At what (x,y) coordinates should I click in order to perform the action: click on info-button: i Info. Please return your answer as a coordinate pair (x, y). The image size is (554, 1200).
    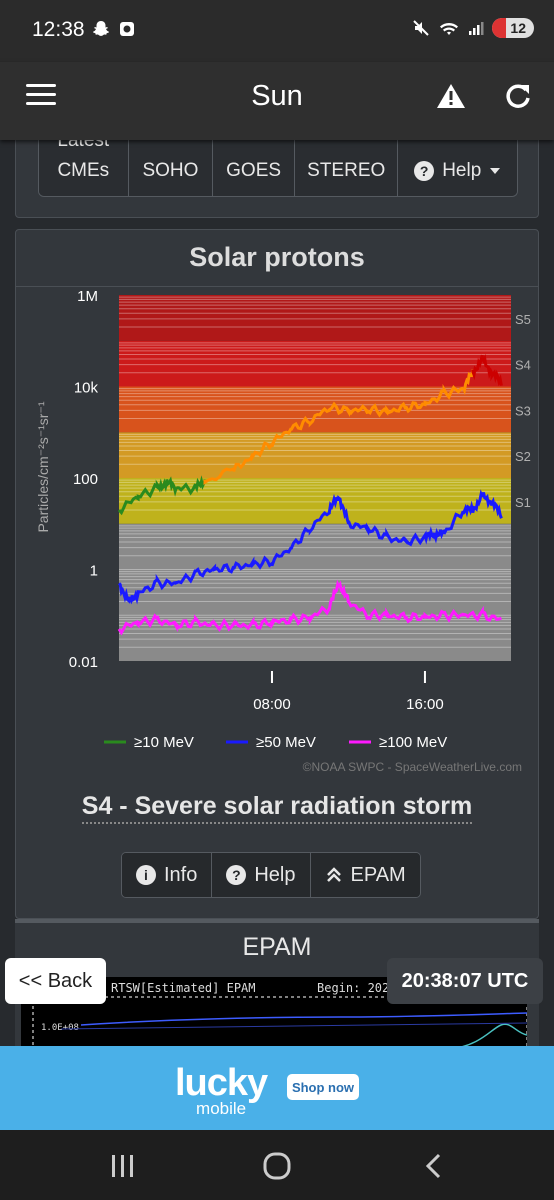
    Looking at the image, I should click on (167, 875).